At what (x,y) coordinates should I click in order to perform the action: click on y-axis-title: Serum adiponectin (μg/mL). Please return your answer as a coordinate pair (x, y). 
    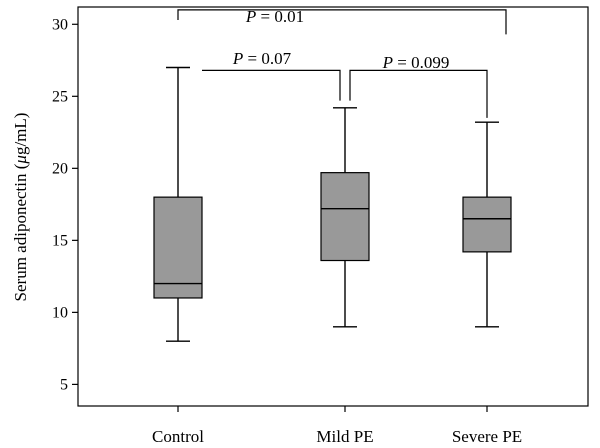
    Looking at the image, I should click on (20, 207).